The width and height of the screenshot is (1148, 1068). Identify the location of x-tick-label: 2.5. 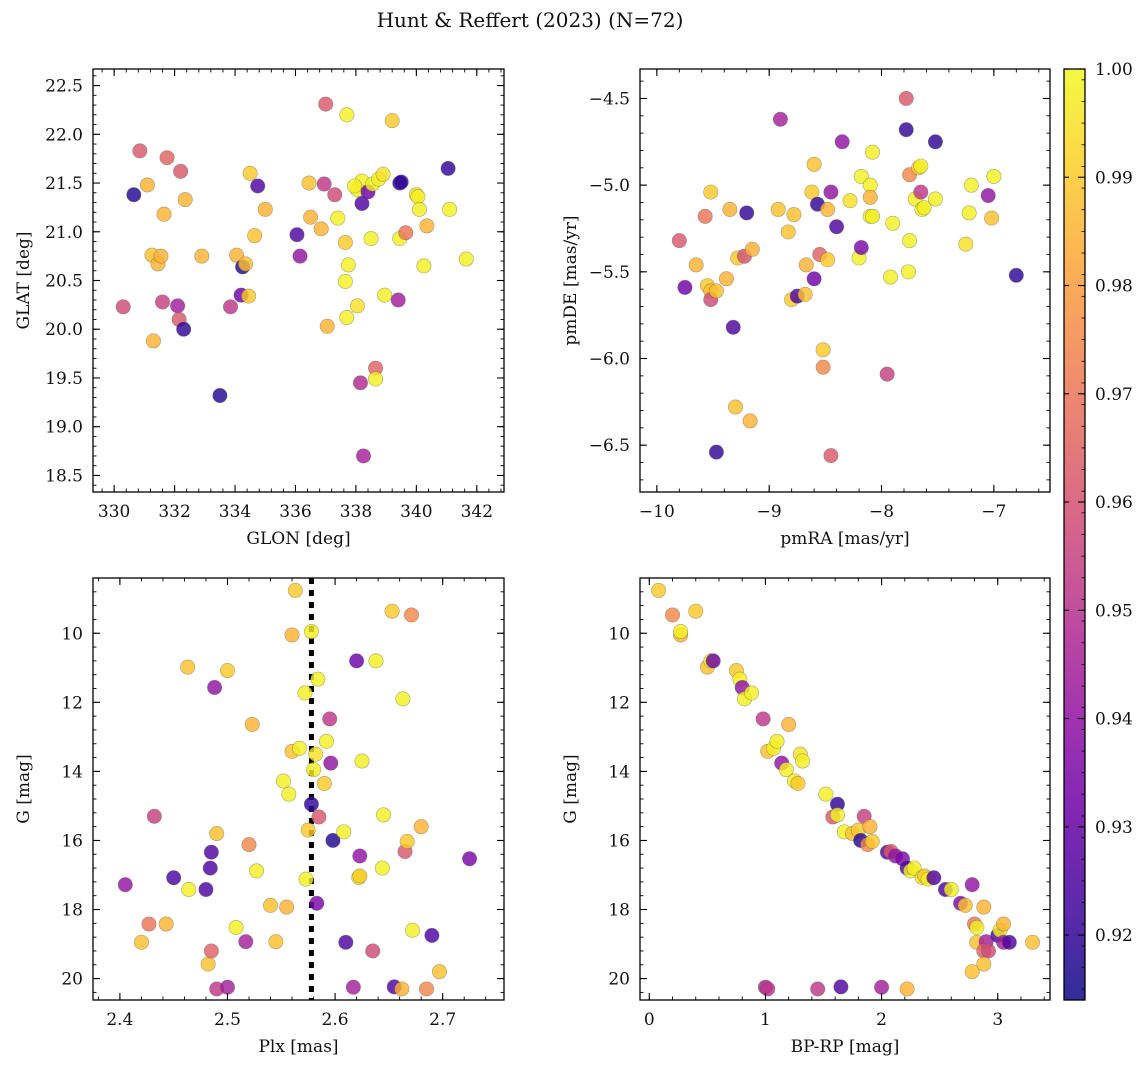
(227, 1020).